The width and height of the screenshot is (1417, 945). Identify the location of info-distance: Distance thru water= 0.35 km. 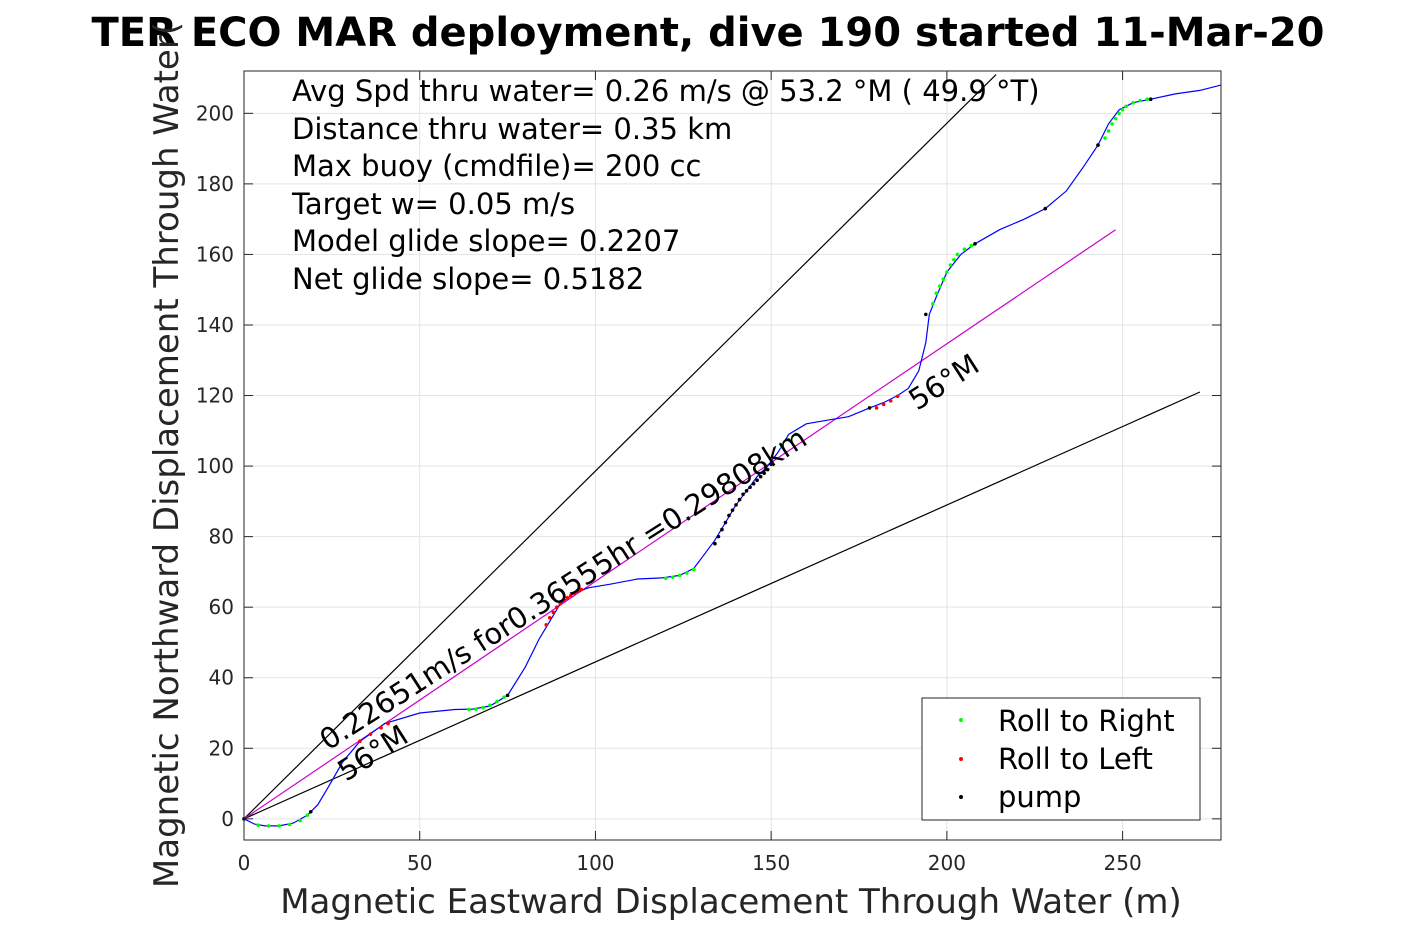
(512, 129).